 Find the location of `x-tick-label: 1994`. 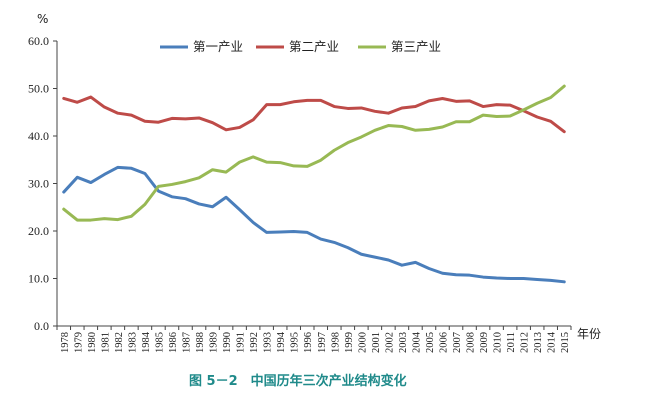

x-tick-label: 1994 is located at coordinates (281, 342).